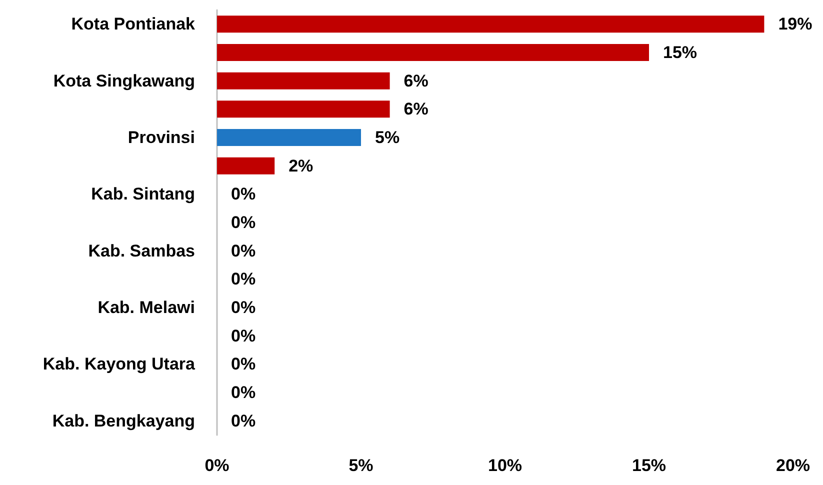 The width and height of the screenshot is (823, 485). I want to click on x-tick-label: 10%, so click(505, 465).